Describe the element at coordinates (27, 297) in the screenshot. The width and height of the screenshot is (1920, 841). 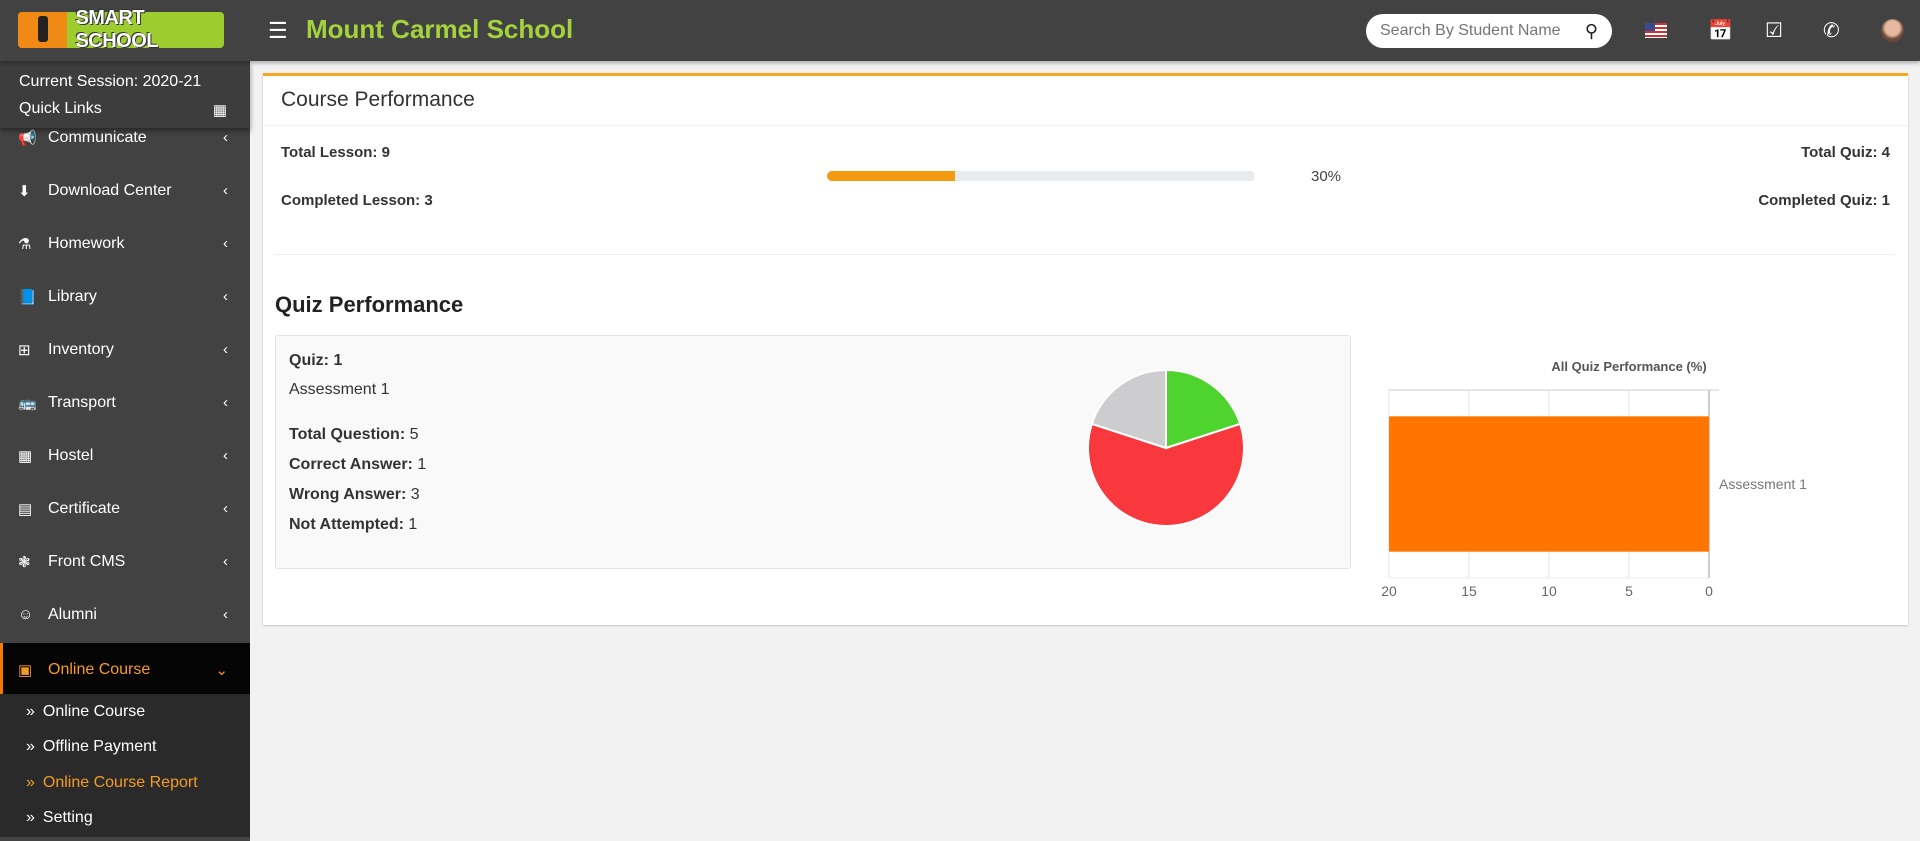
I see `book-icon: 📘` at that location.